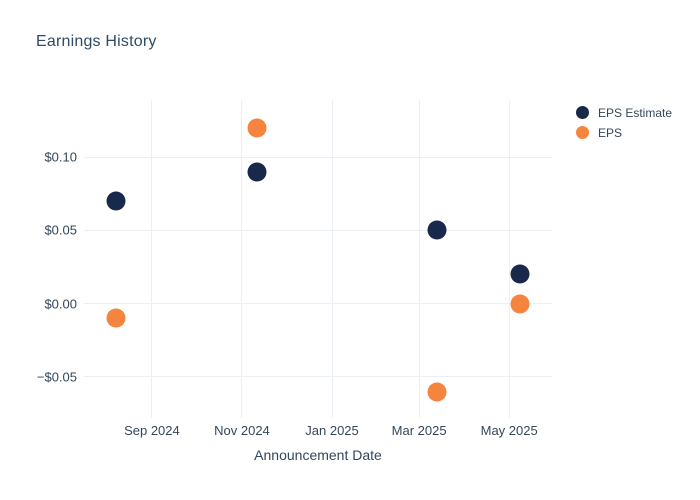  What do you see at coordinates (60, 304) in the screenshot?
I see `y-tick-label: $0.00` at bounding box center [60, 304].